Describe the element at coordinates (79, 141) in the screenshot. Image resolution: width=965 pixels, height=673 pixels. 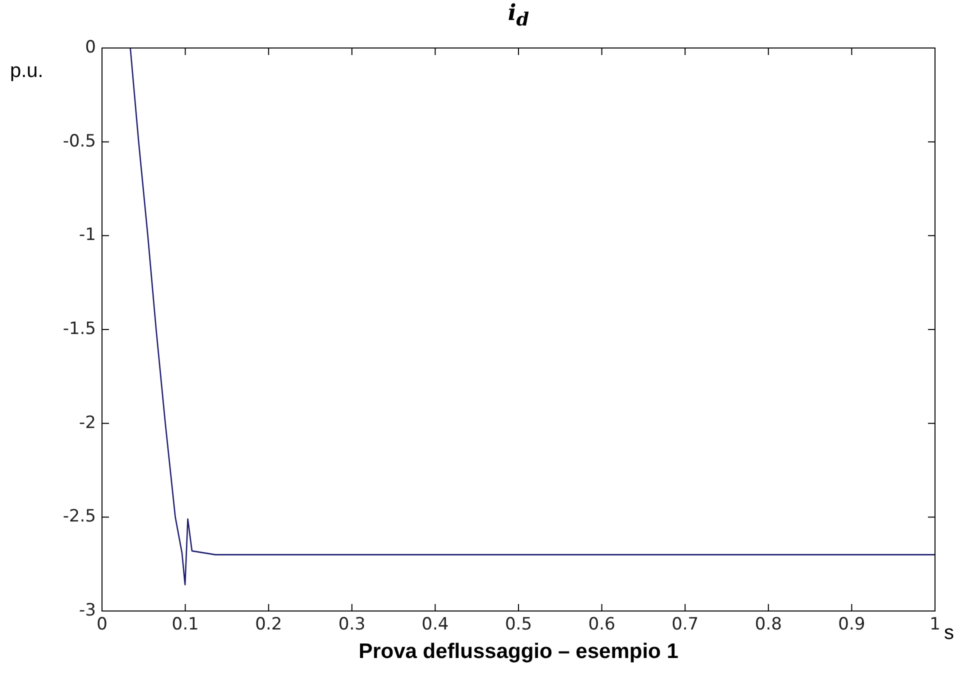
I see `y-tick-label: -0.5` at that location.